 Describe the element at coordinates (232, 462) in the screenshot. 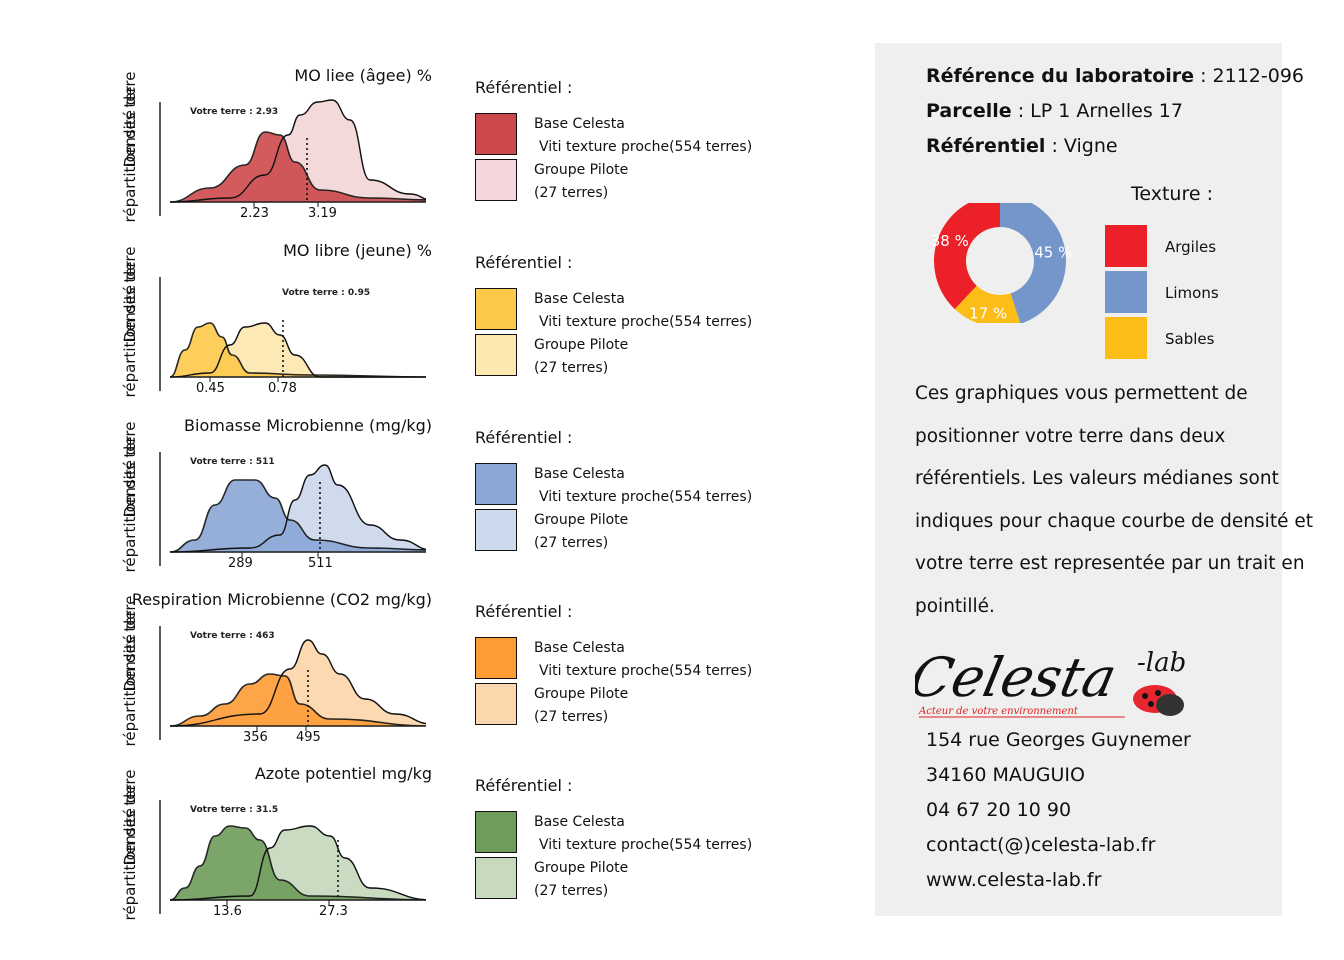

I see `votre-terre-label: Votre terre : 511` at that location.